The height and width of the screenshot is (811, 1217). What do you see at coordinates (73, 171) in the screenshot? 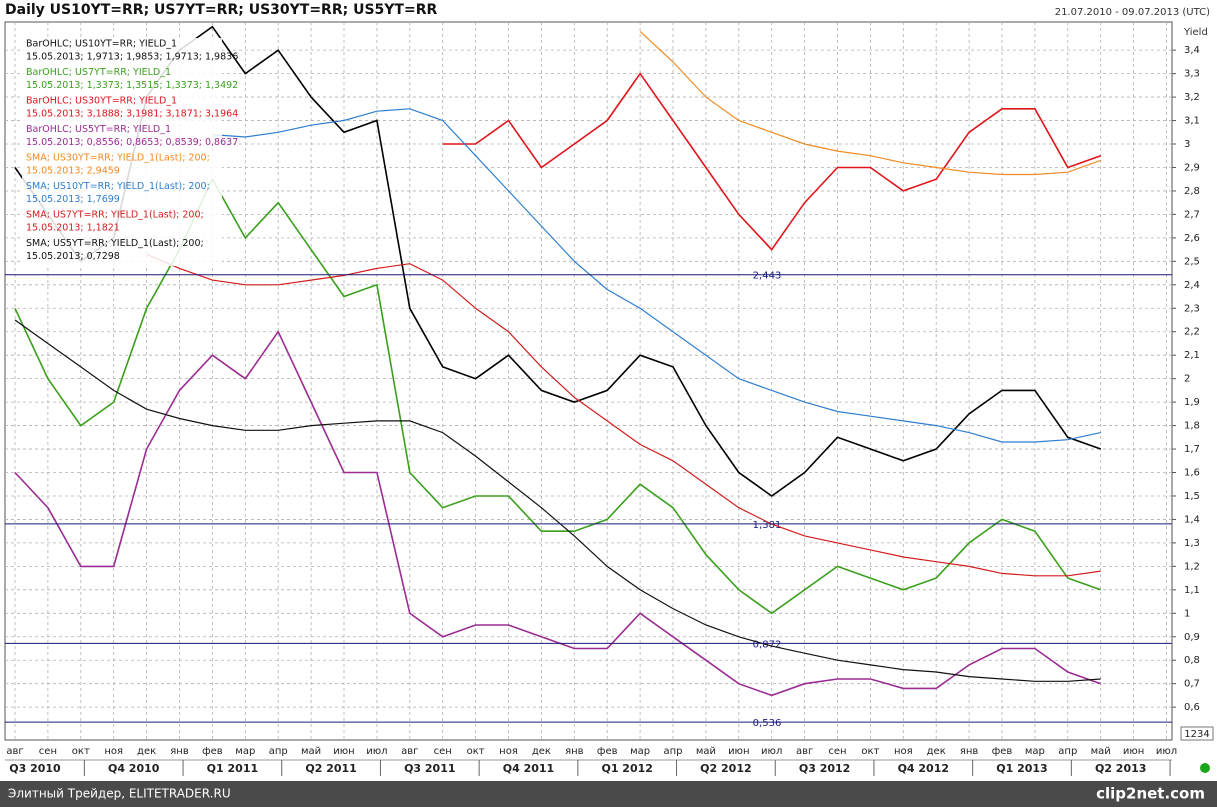
I see `legend-value: 15.05.2013; 2,9459` at bounding box center [73, 171].